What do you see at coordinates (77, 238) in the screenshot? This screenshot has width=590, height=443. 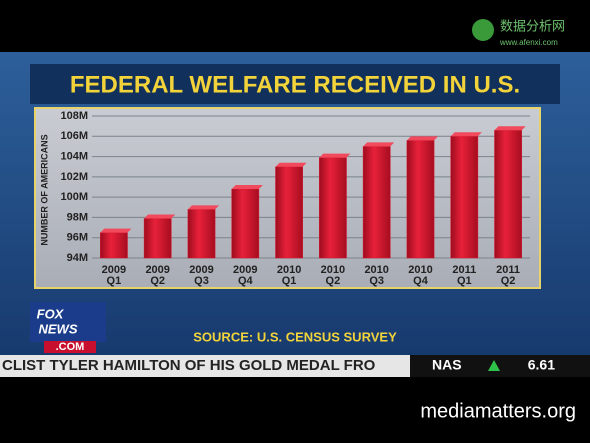 I see `y-tick-label: 96M` at bounding box center [77, 238].